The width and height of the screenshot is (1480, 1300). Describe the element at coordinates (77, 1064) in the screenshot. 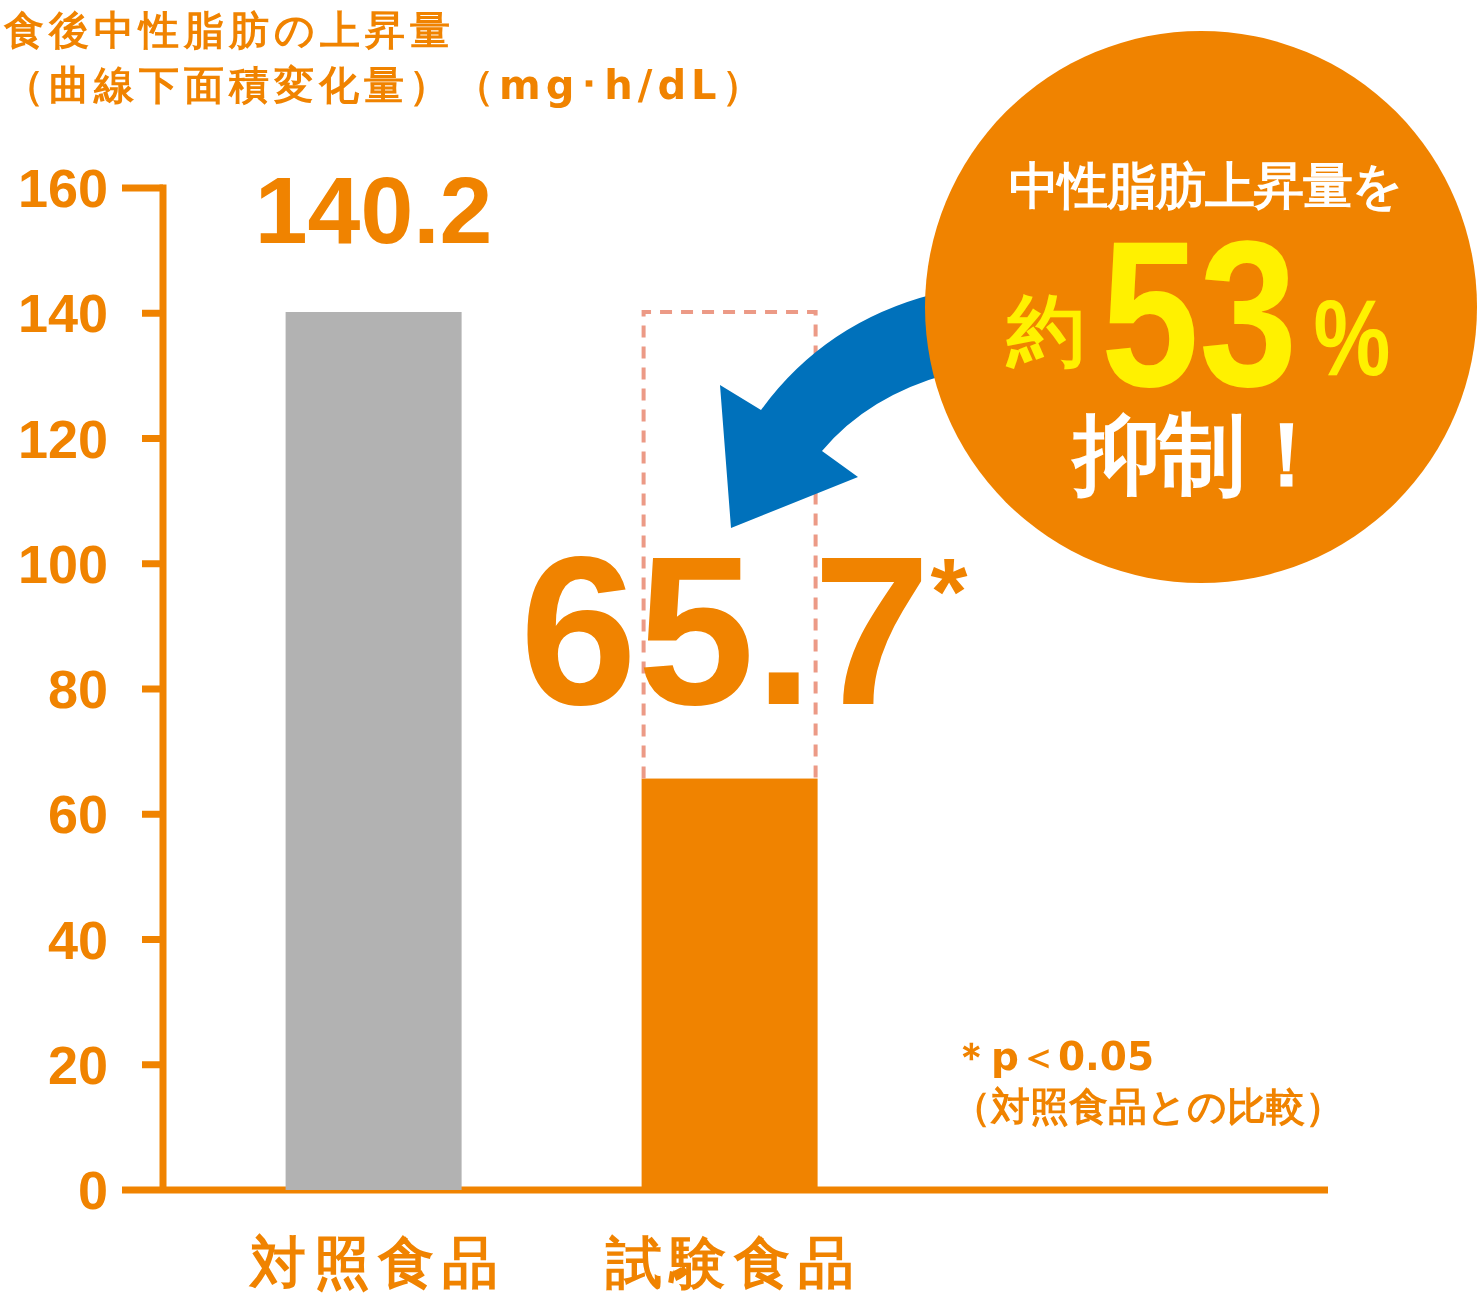

I see `y-tick-label: 20` at that location.